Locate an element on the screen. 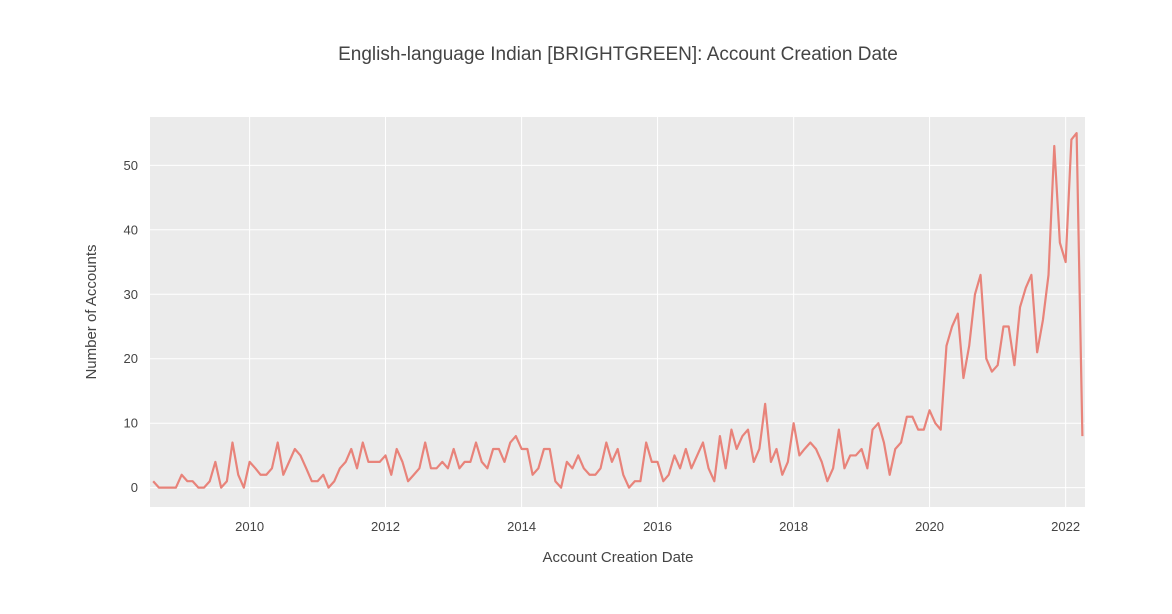 The height and width of the screenshot is (614, 1172). x-tick-label: 2016 is located at coordinates (657, 526).